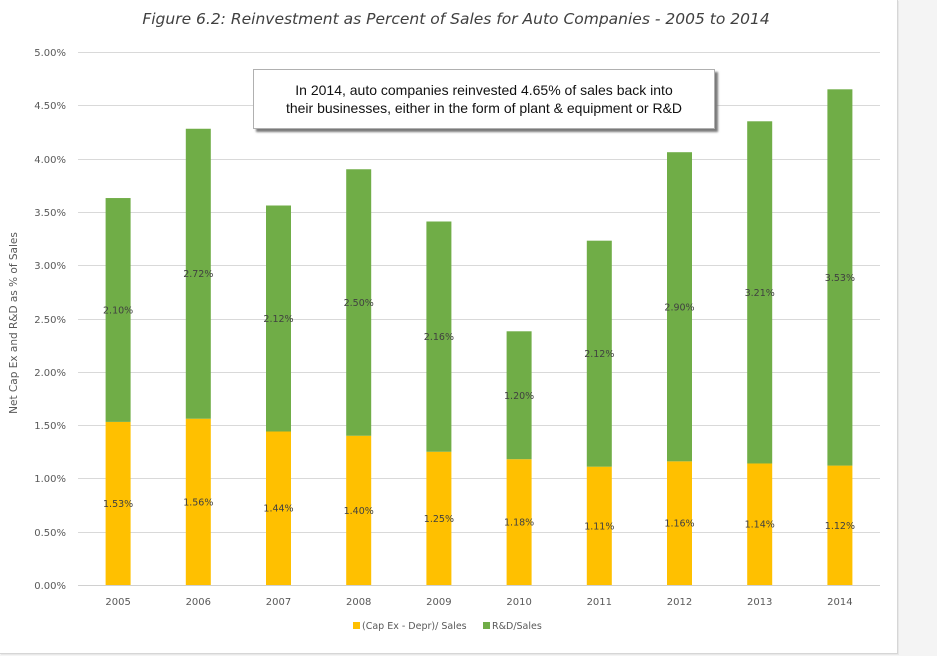  I want to click on data-label-rd: 3.21%, so click(760, 293).